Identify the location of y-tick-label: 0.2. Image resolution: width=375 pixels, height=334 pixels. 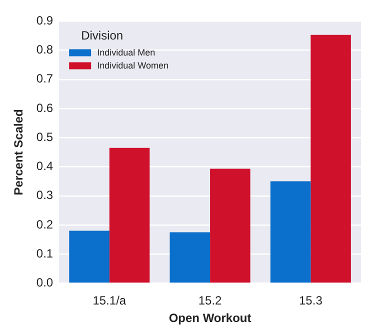
(45, 224).